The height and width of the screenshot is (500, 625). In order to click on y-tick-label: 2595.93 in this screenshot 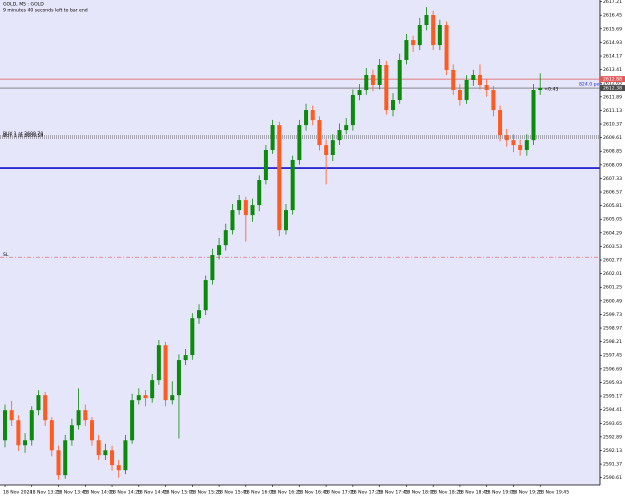, I will do `click(612, 383)`.